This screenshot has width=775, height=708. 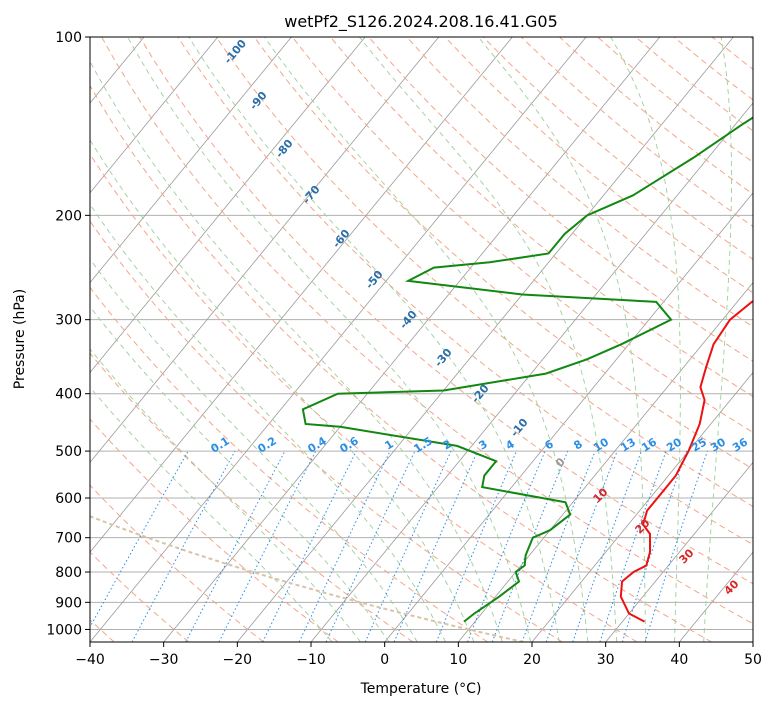 What do you see at coordinates (68, 38) in the screenshot?
I see `y-tick-label: 100` at bounding box center [68, 38].